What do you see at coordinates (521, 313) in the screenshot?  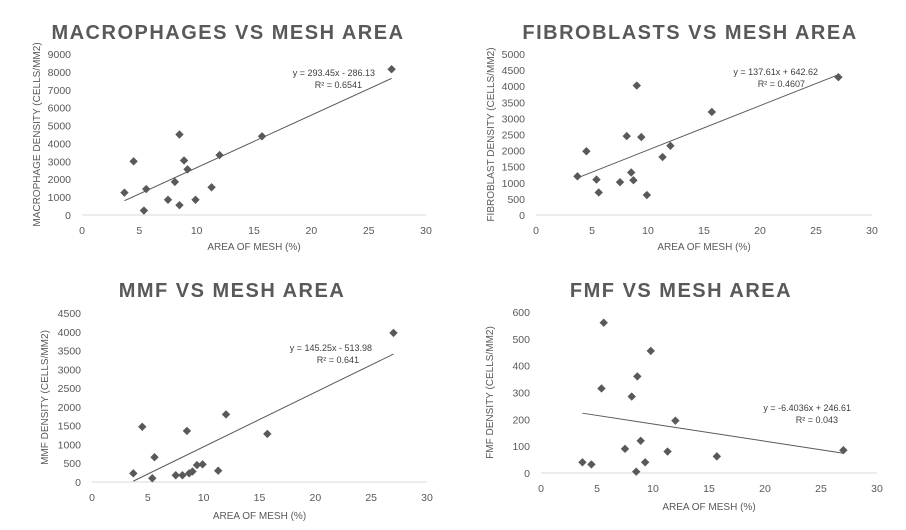 I see `y-tick-label: 600` at bounding box center [521, 313].